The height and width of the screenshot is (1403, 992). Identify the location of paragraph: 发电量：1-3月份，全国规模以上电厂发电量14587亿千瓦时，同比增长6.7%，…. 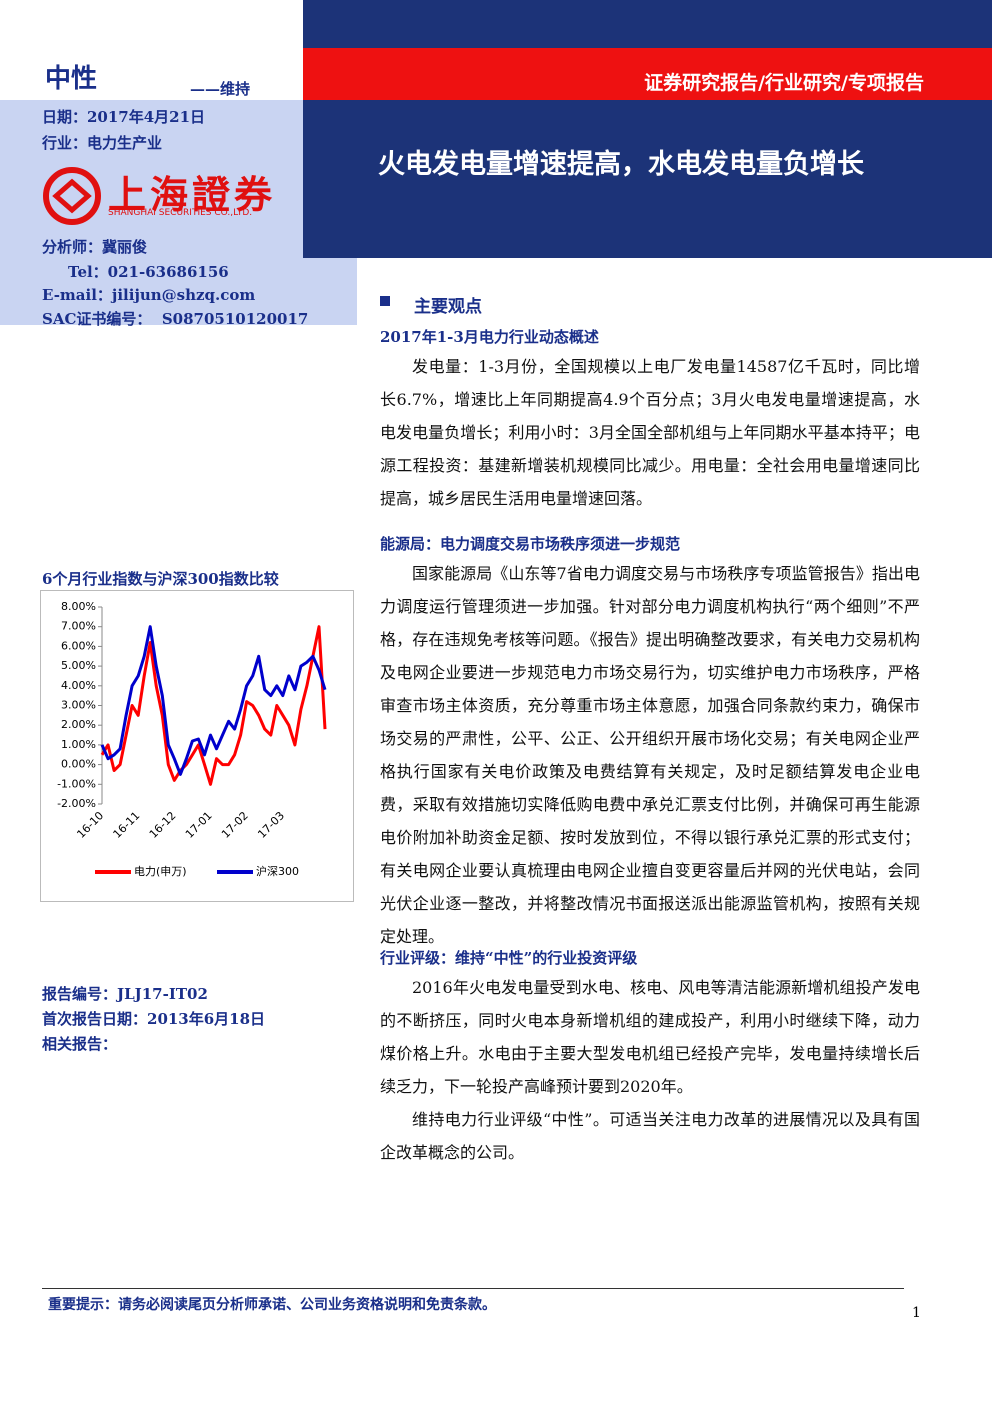
(650, 432).